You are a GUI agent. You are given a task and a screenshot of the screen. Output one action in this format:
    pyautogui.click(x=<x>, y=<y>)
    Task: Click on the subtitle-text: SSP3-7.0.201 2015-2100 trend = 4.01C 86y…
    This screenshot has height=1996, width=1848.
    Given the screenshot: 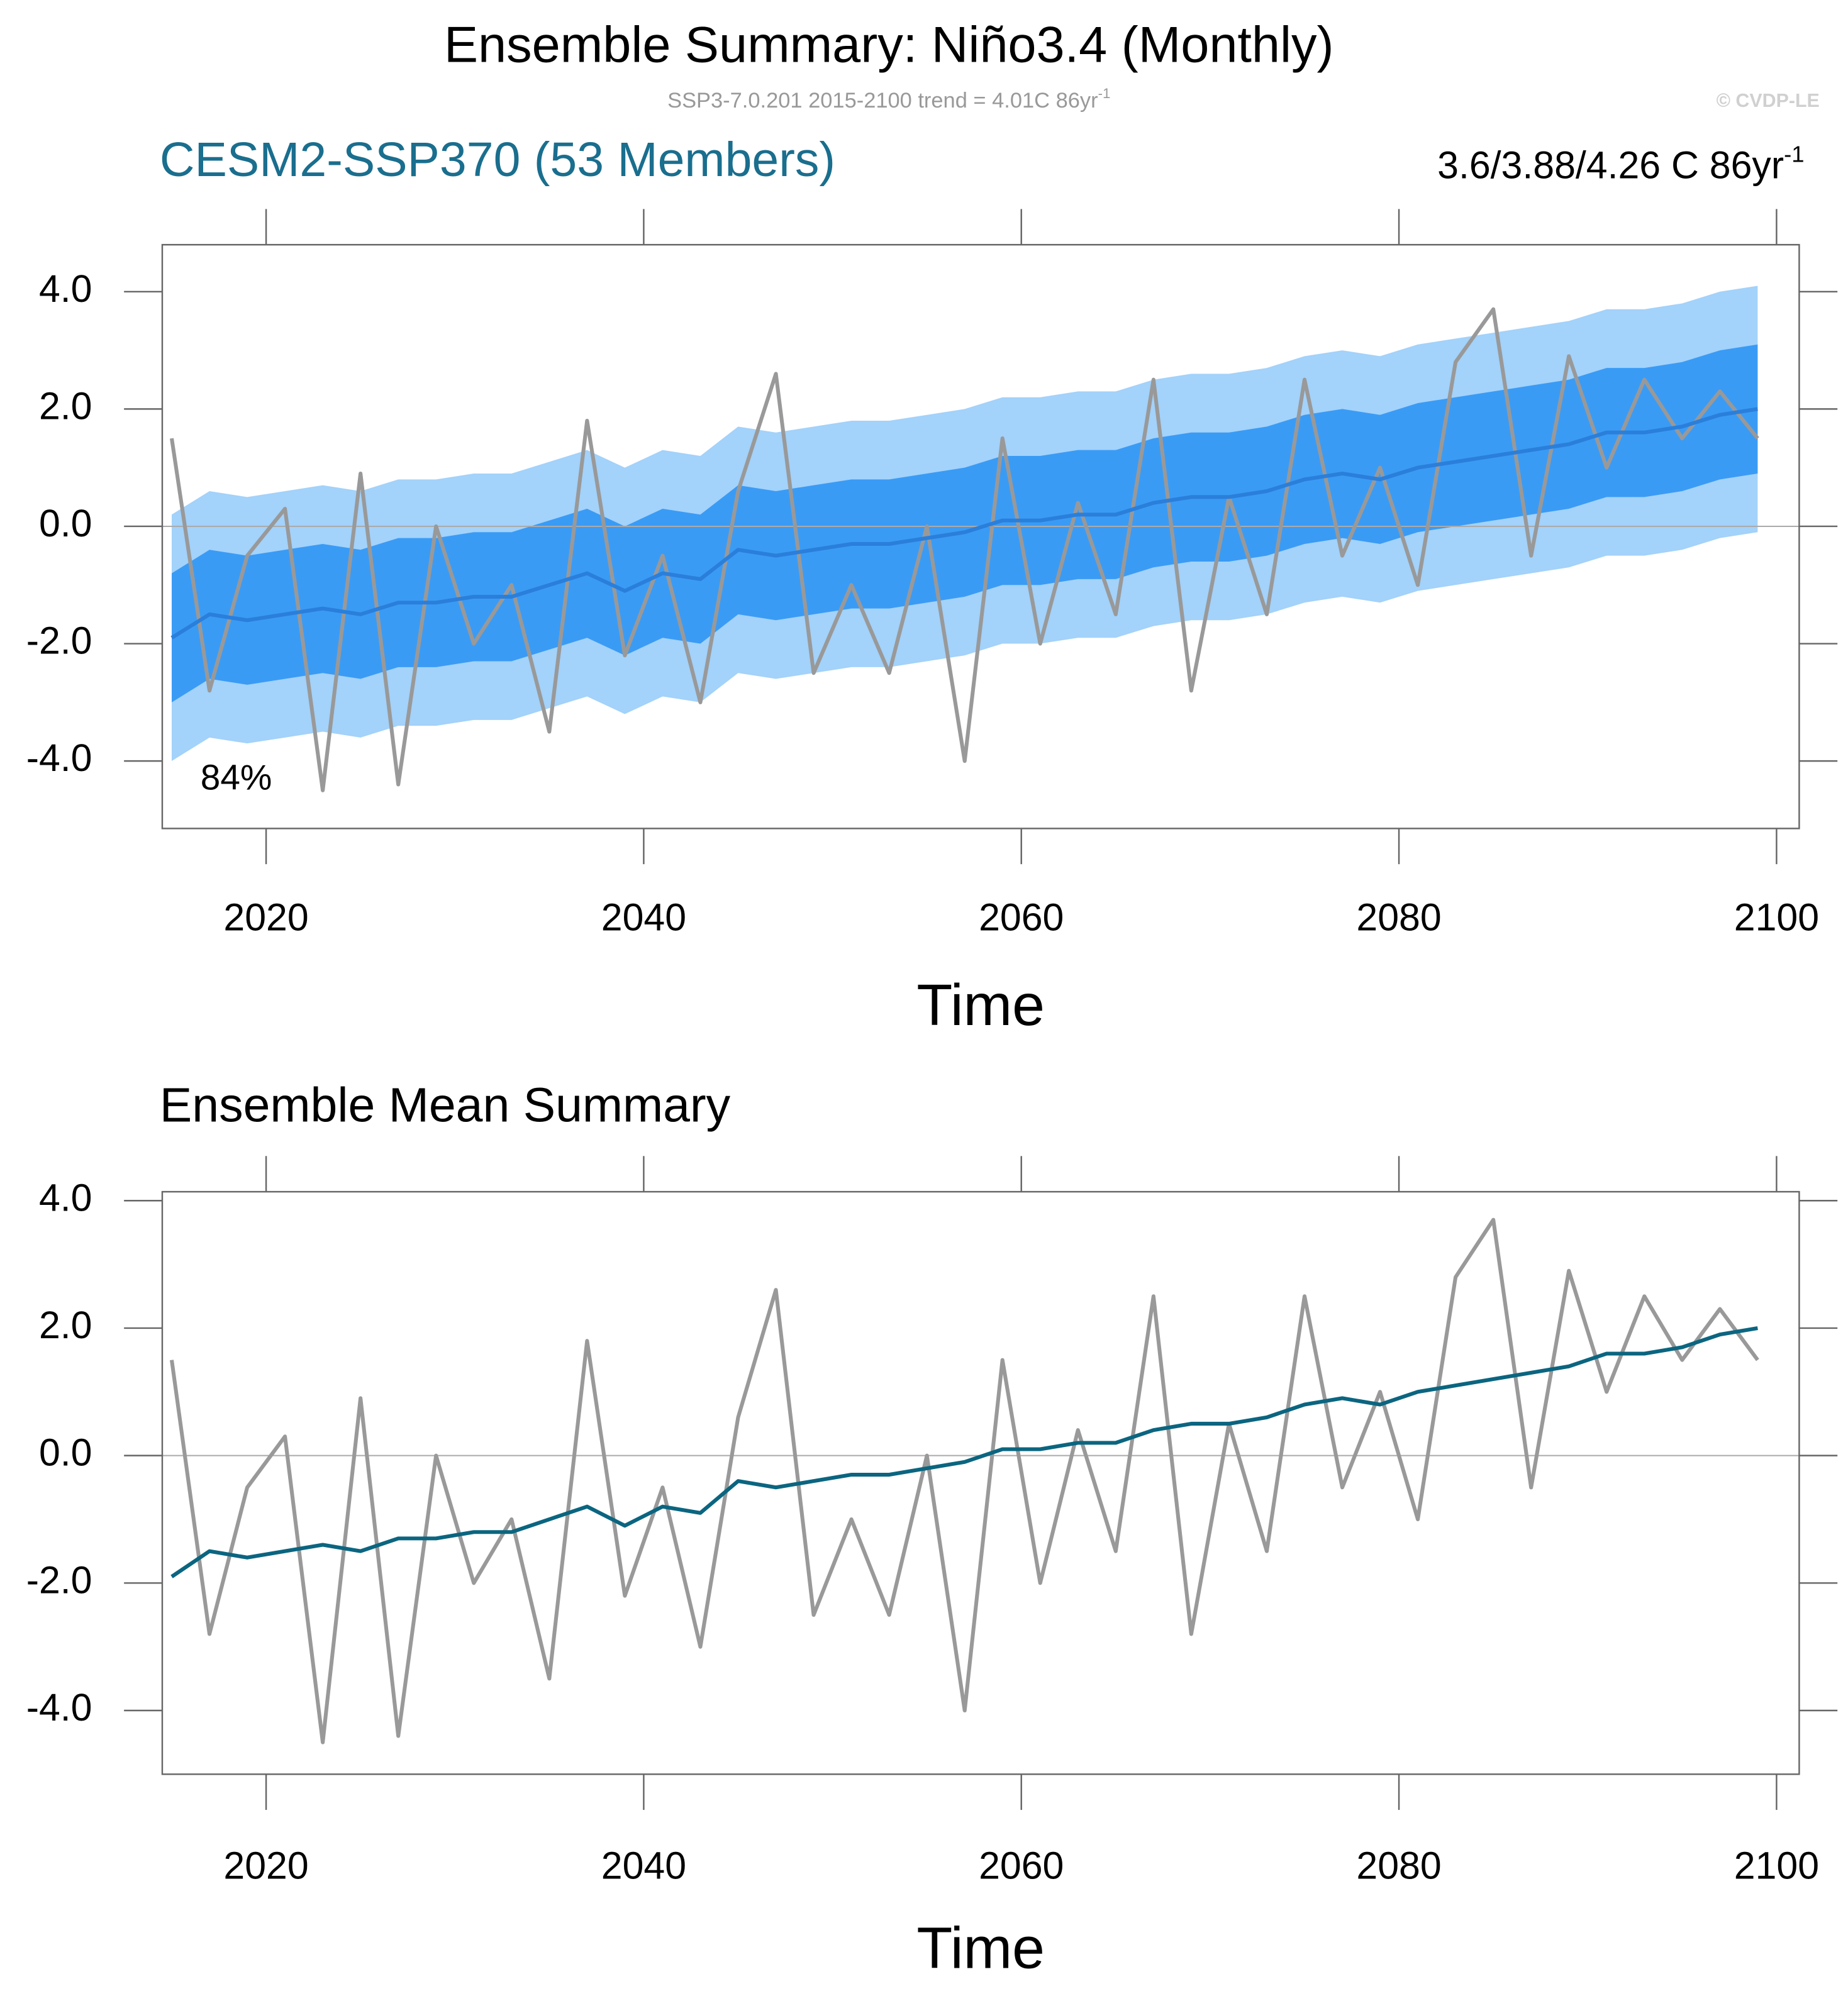 What is the action you would take?
    pyautogui.click(x=882, y=101)
    